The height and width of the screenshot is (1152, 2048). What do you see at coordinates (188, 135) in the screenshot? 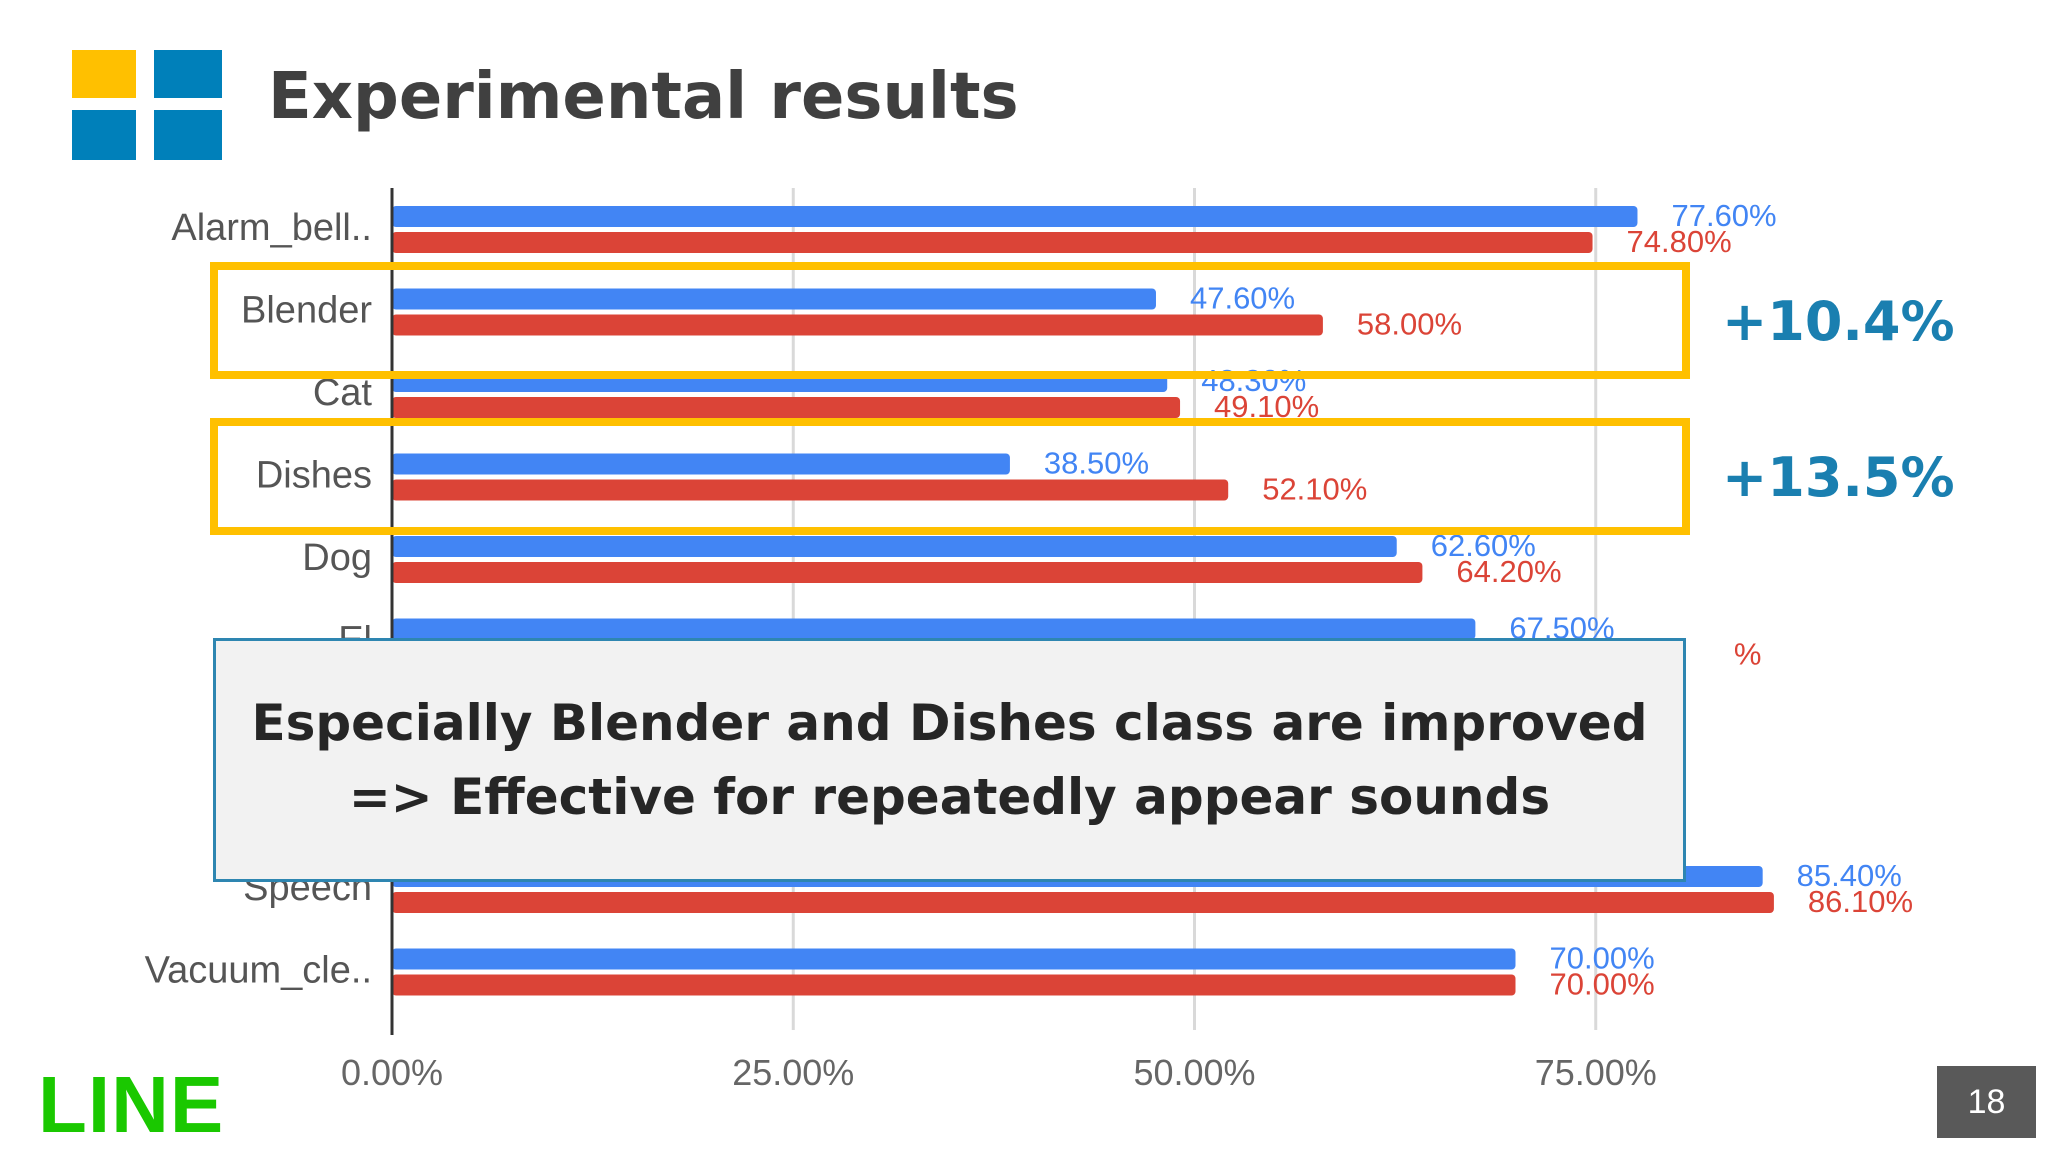
I see `logo-square-blue-bottom-right` at bounding box center [188, 135].